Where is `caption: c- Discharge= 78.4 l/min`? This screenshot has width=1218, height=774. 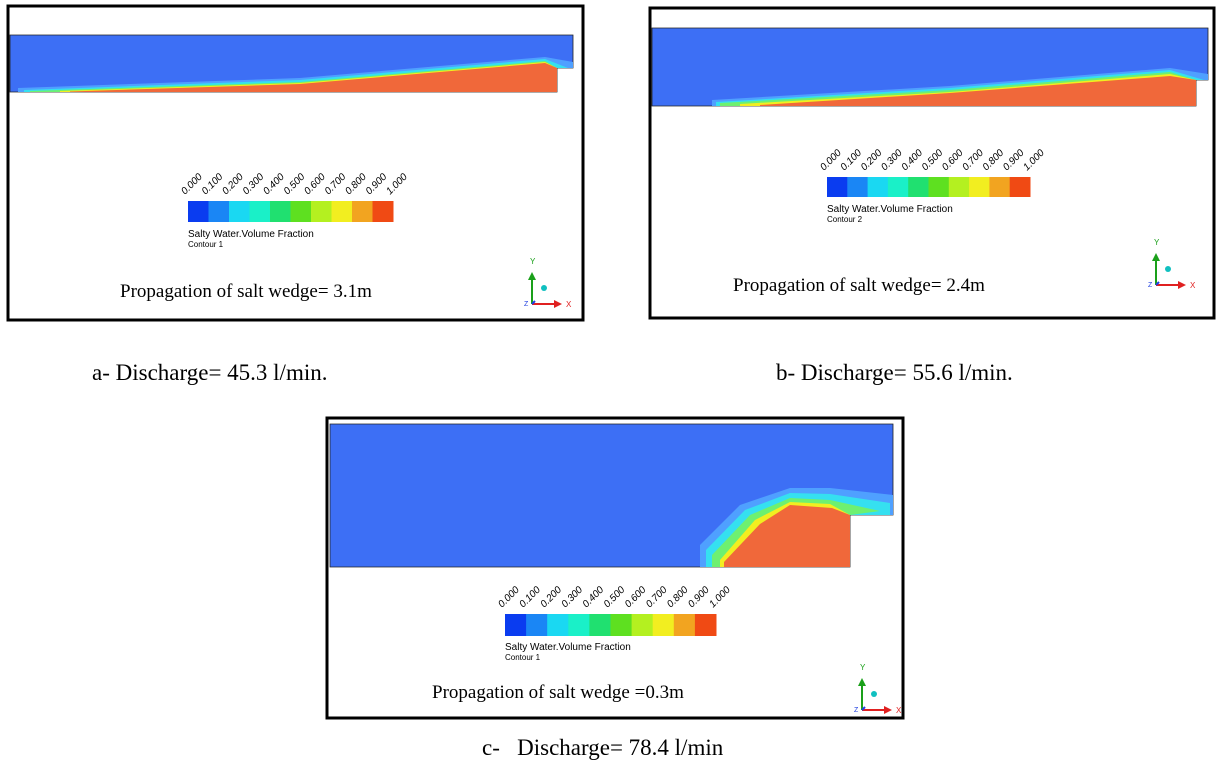
caption: c- Discharge= 78.4 l/min is located at coordinates (603, 747).